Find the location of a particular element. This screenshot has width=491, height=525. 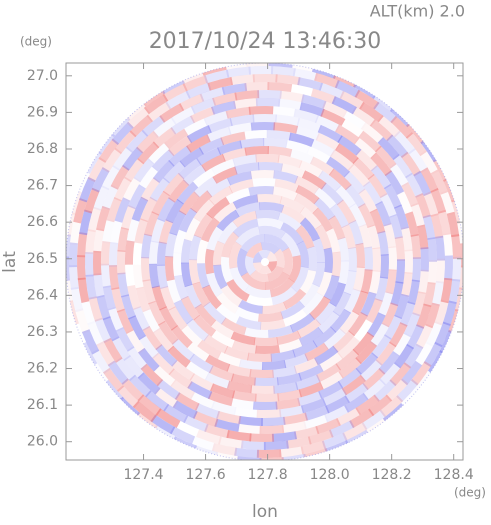

y-tick-label: 27.0 is located at coordinates (42, 76).